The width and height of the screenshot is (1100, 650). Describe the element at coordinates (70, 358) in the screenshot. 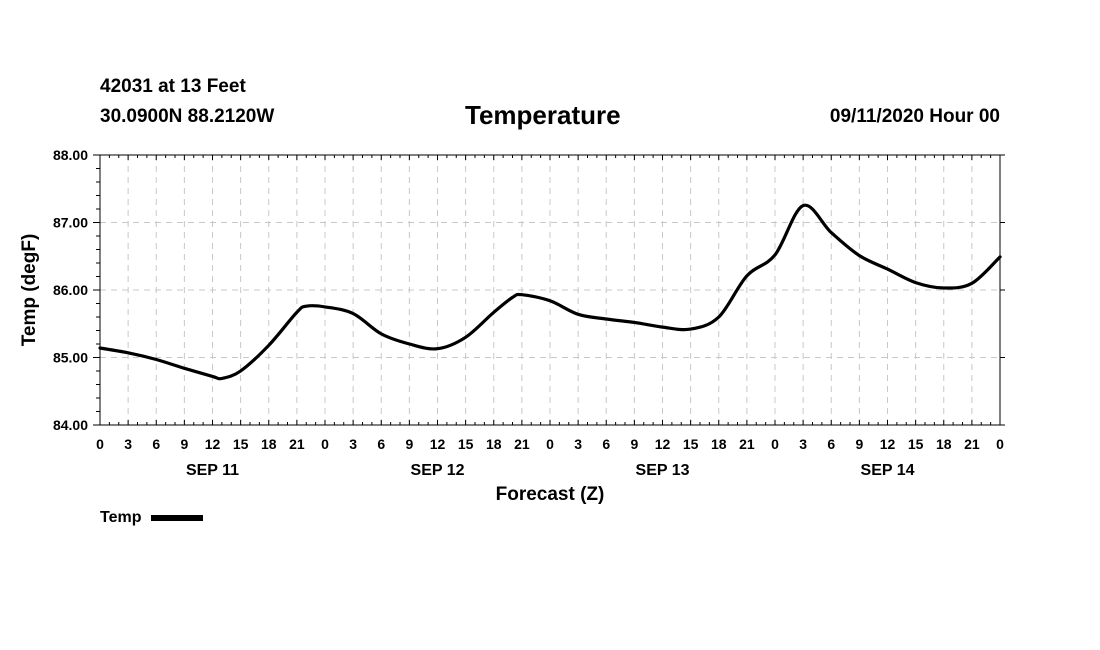

I see `y-tick-label: 85.00` at that location.